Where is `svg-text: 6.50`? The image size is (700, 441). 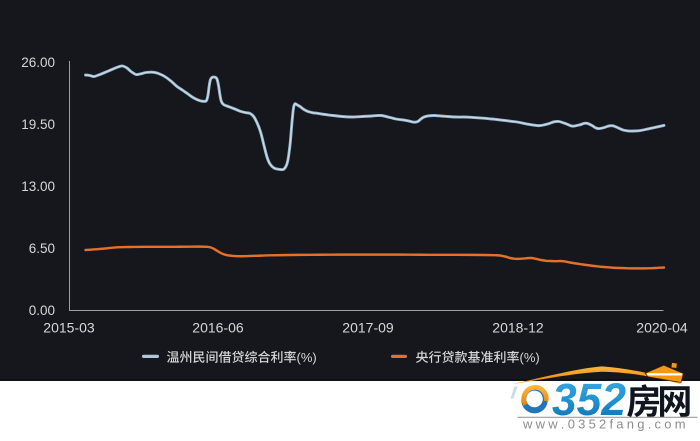 svg-text: 6.50 is located at coordinates (42, 248).